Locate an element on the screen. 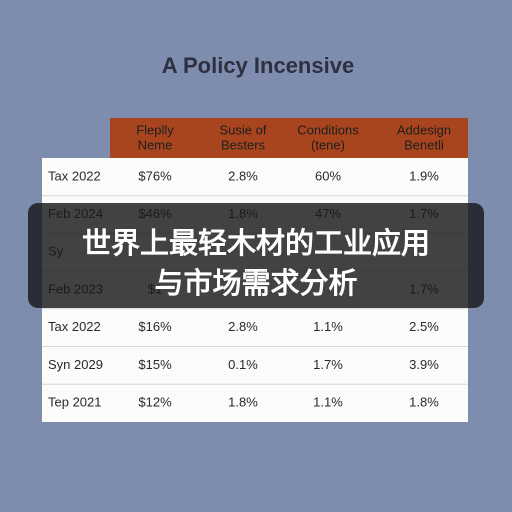 The height and width of the screenshot is (512, 512). row-label: Syn 2029 is located at coordinates (75, 364).